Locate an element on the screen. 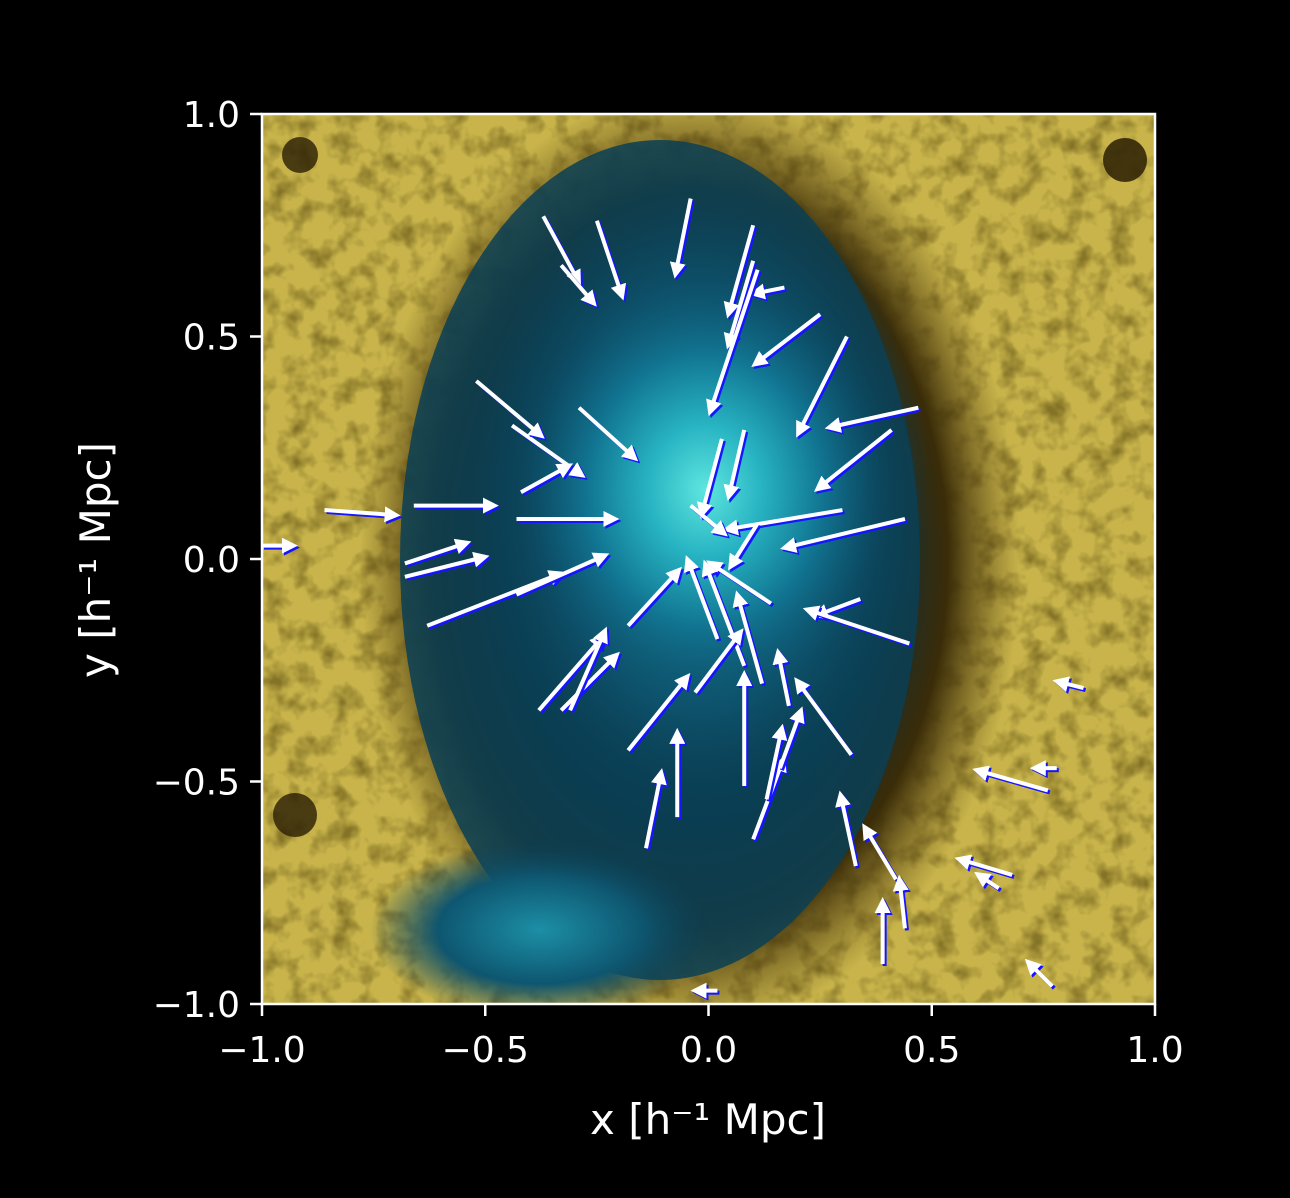 The width and height of the screenshot is (1290, 1198). y-axis: 1.0 0.5 0.0 −0.5 −1.0 is located at coordinates (207, 560).